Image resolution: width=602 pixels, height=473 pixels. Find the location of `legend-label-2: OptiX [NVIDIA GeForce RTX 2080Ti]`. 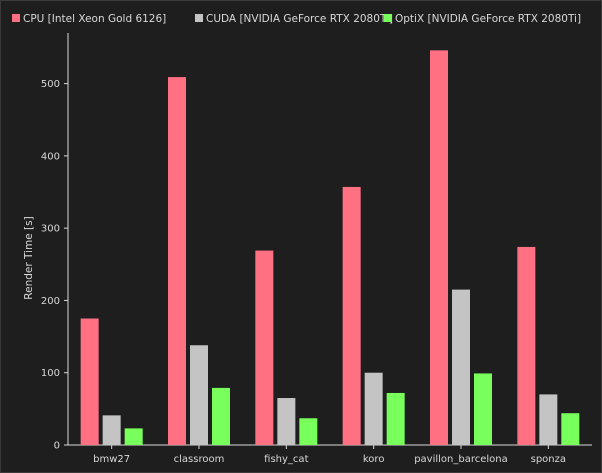

legend-label-2: OptiX [NVIDIA GeForce RTX 2080Ti] is located at coordinates (488, 19).